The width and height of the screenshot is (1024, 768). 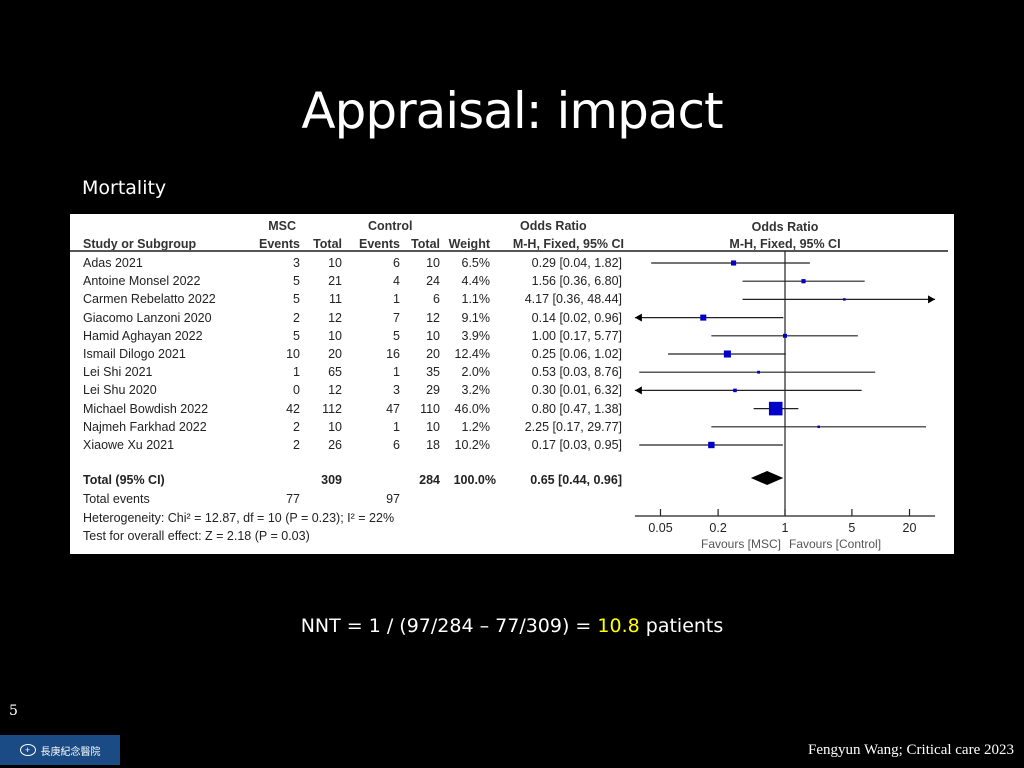 What do you see at coordinates (142, 281) in the screenshot?
I see `study-name: Antoine Monsel 2022` at bounding box center [142, 281].